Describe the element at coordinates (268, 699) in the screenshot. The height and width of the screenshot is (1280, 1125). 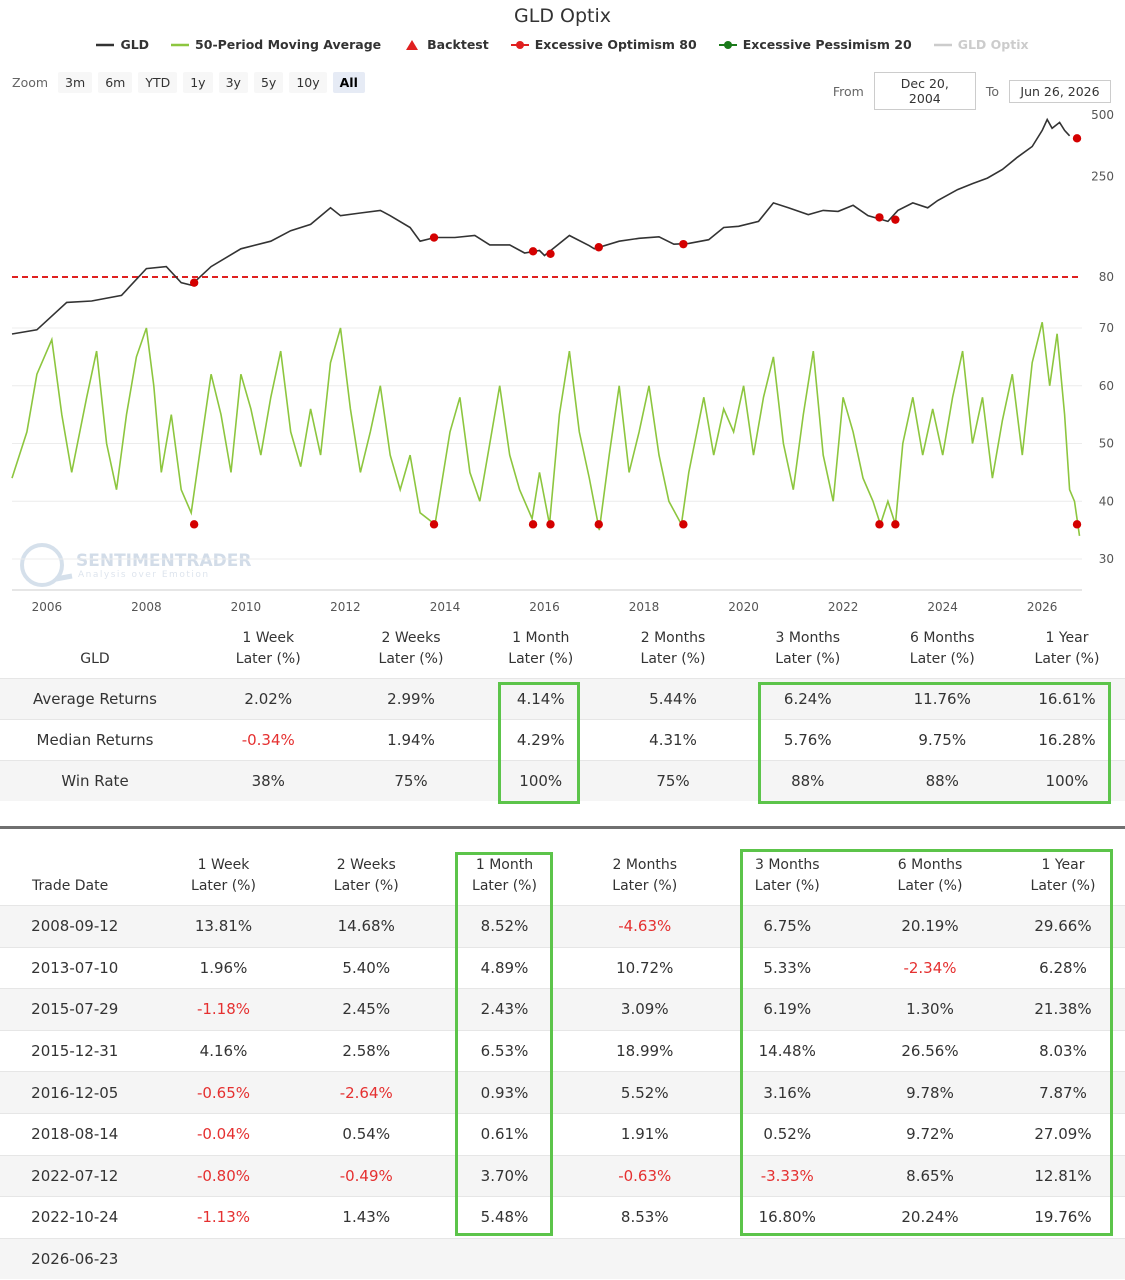
I see `table-cell: 2.02%` at that location.